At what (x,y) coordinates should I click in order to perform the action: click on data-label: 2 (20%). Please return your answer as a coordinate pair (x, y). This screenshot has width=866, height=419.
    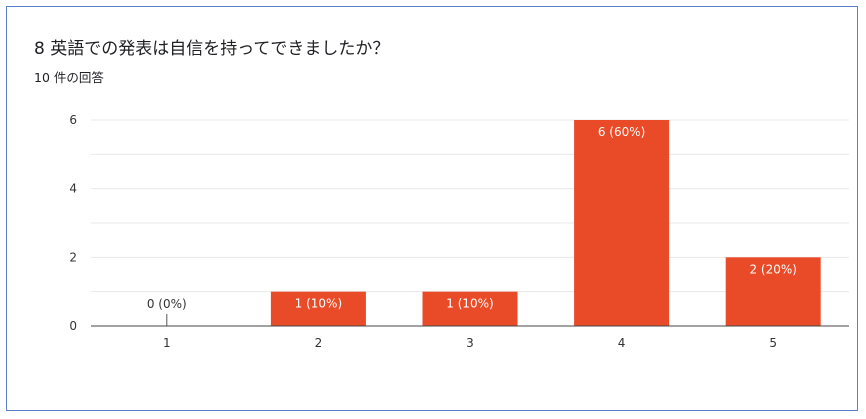
    Looking at the image, I should click on (772, 269).